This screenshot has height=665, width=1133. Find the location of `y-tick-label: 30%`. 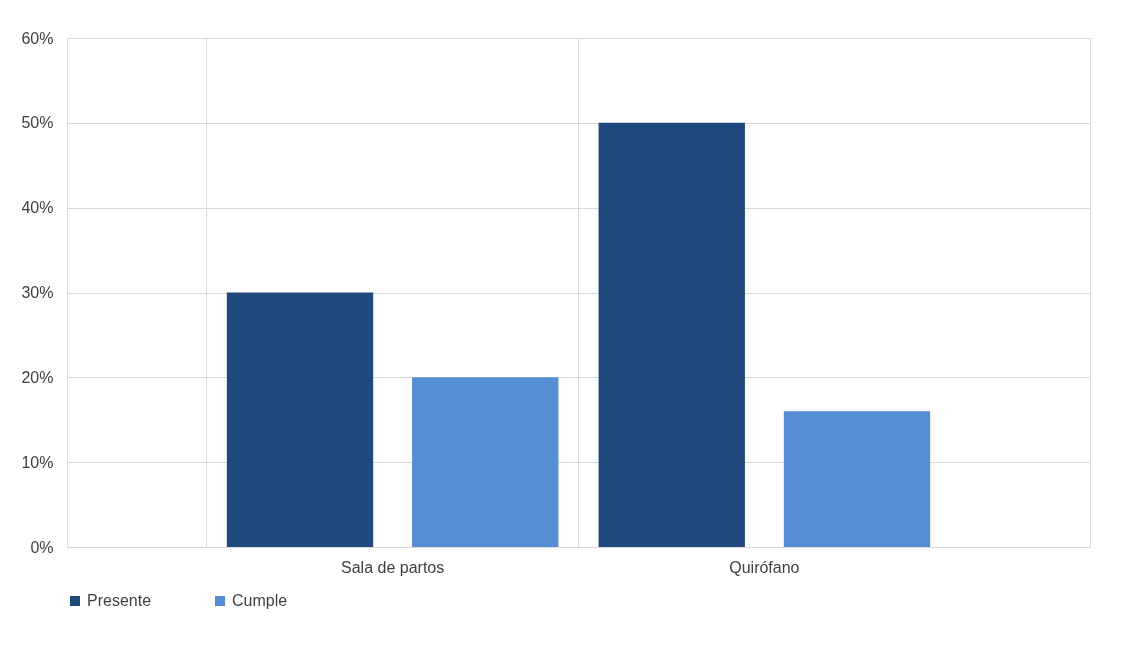

y-tick-label: 30% is located at coordinates (37, 292).